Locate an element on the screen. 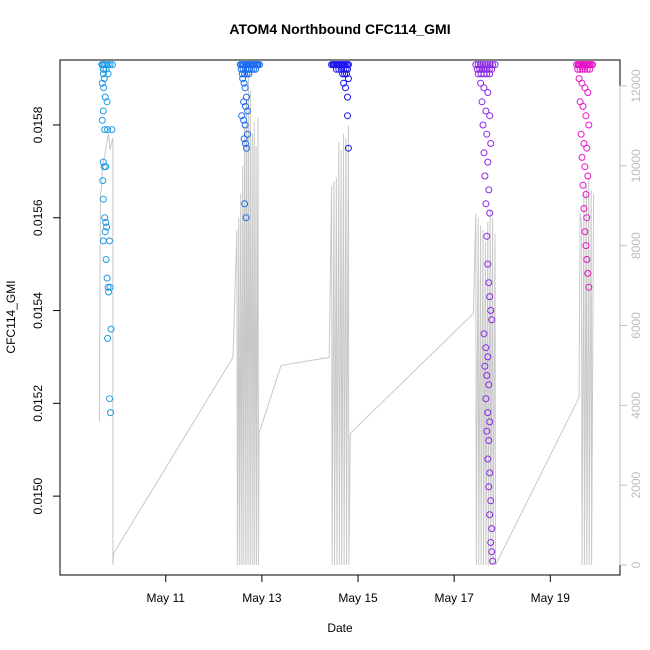  x-tick-label: May 17 is located at coordinates (454, 598).